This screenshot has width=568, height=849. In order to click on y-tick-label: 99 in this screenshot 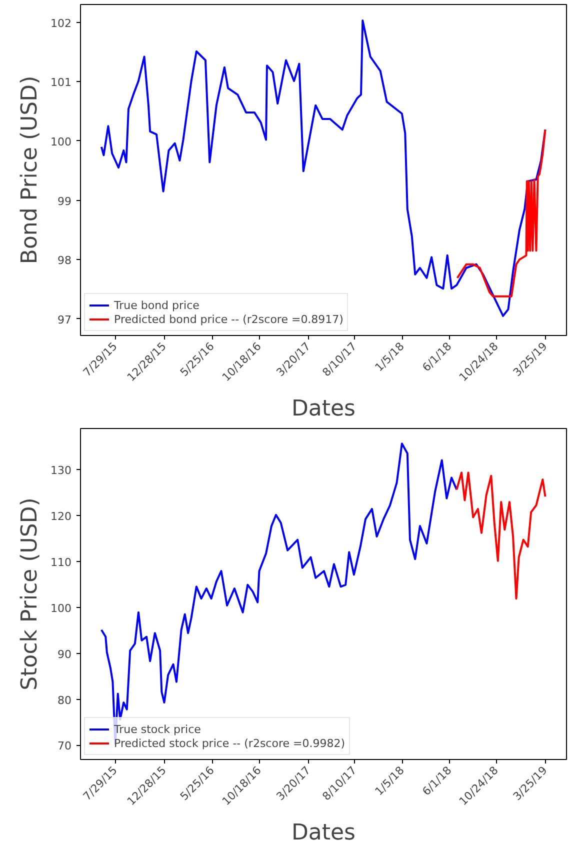, I will do `click(65, 201)`.